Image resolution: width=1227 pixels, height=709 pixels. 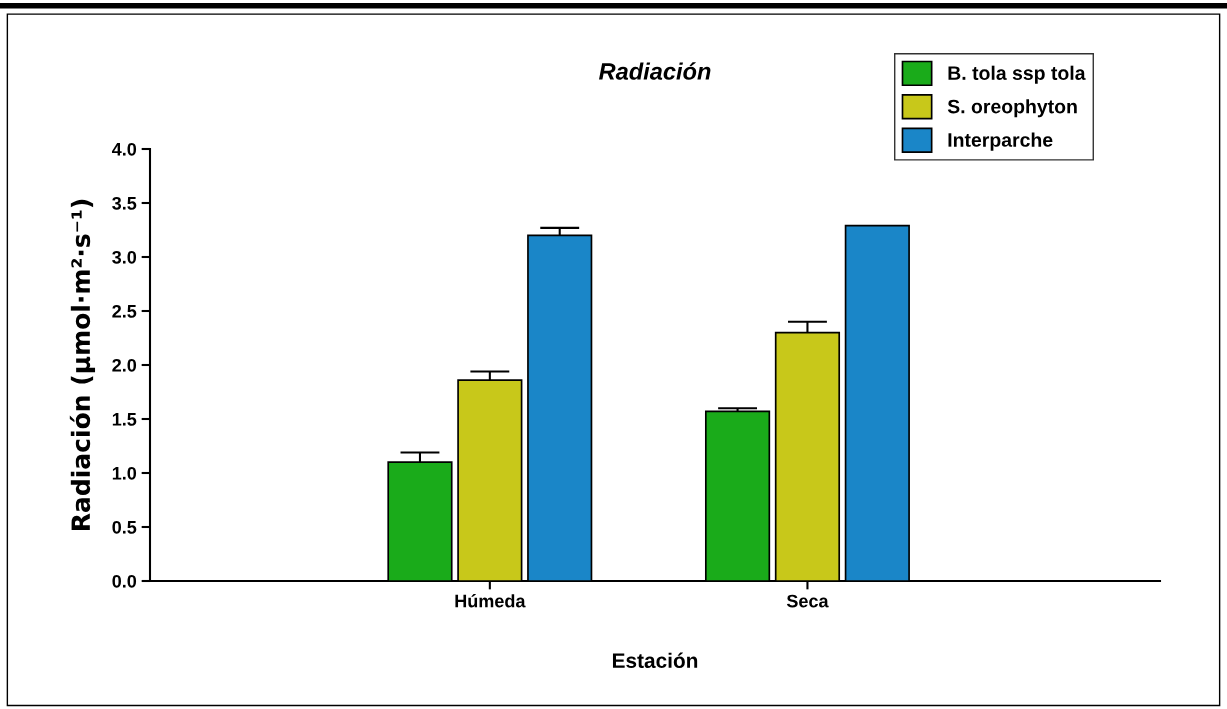 I want to click on legend-label: Interparche, so click(x=1000, y=141).